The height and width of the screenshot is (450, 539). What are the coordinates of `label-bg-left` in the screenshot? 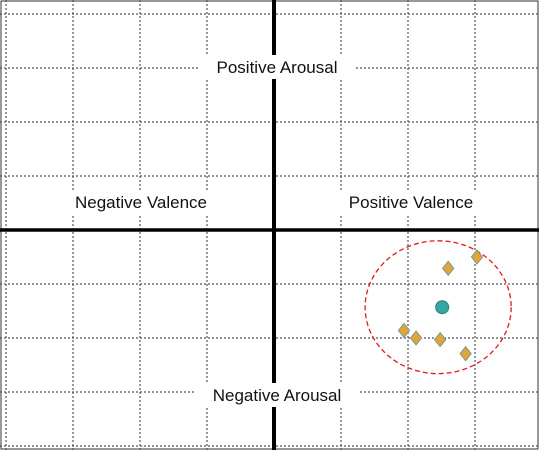 It's located at (141, 202).